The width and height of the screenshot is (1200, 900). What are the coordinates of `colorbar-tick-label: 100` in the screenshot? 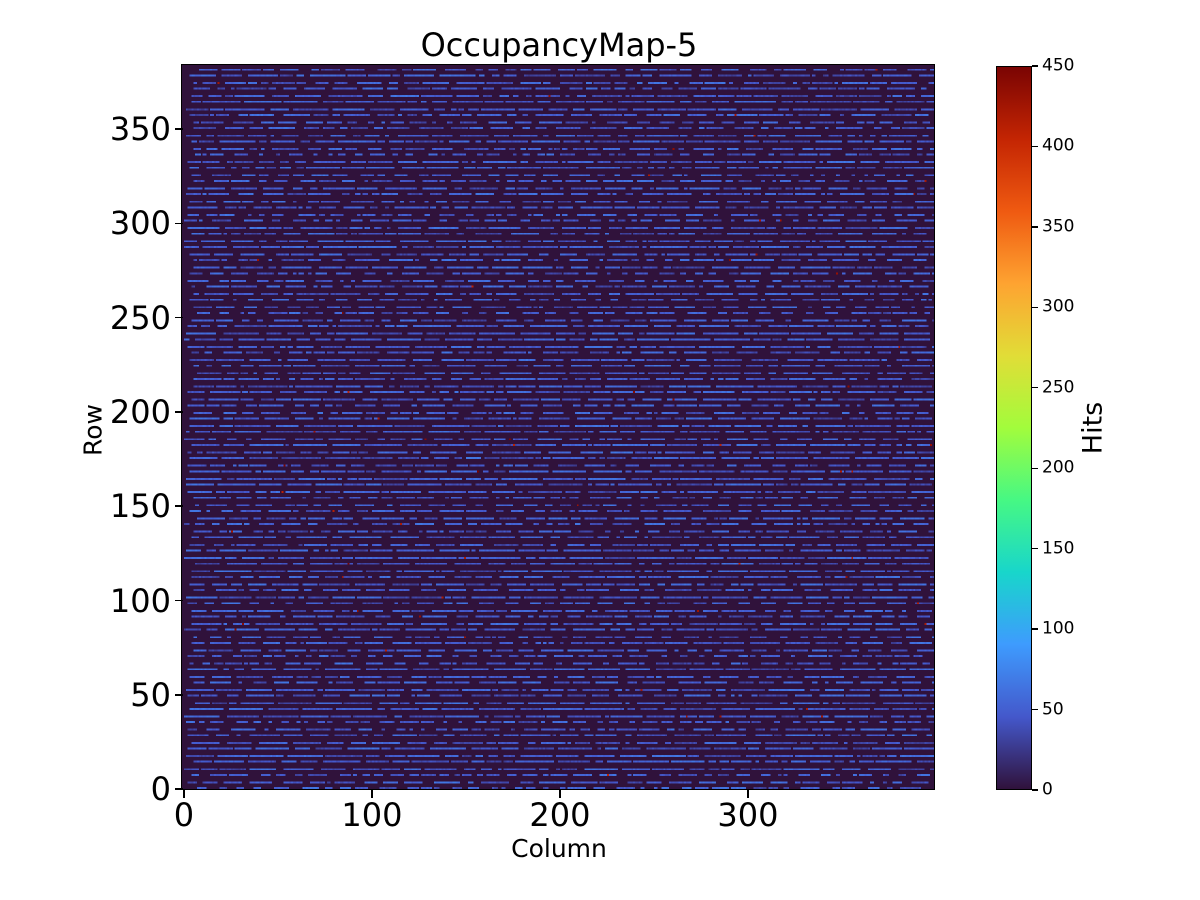 It's located at (1058, 628).